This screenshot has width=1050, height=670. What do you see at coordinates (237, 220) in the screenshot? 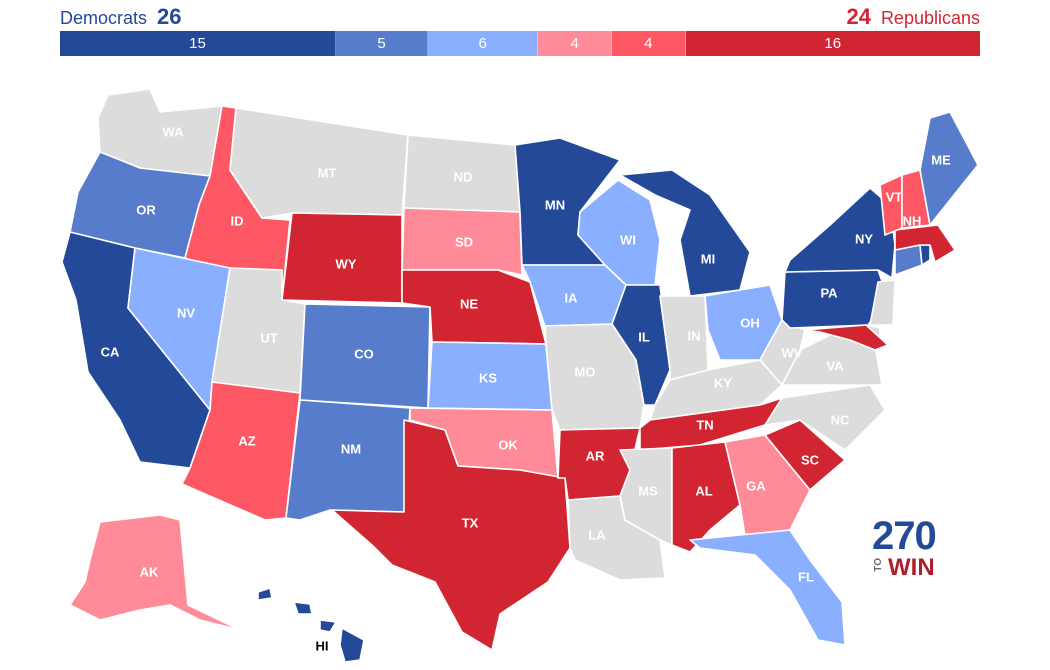
I see `state-label-id: ID` at bounding box center [237, 220].